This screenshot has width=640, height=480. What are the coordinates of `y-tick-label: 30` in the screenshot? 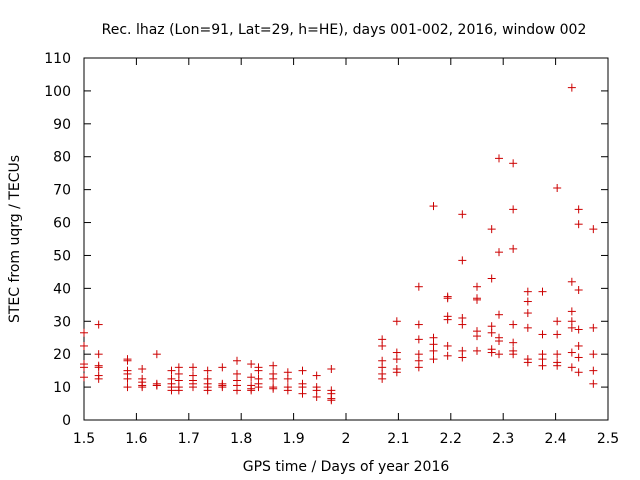 It's located at (62, 322).